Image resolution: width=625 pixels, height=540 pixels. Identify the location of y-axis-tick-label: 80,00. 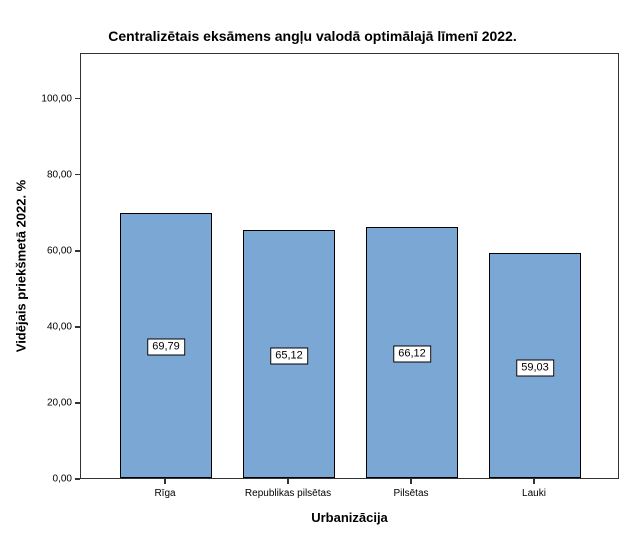
(59, 175).